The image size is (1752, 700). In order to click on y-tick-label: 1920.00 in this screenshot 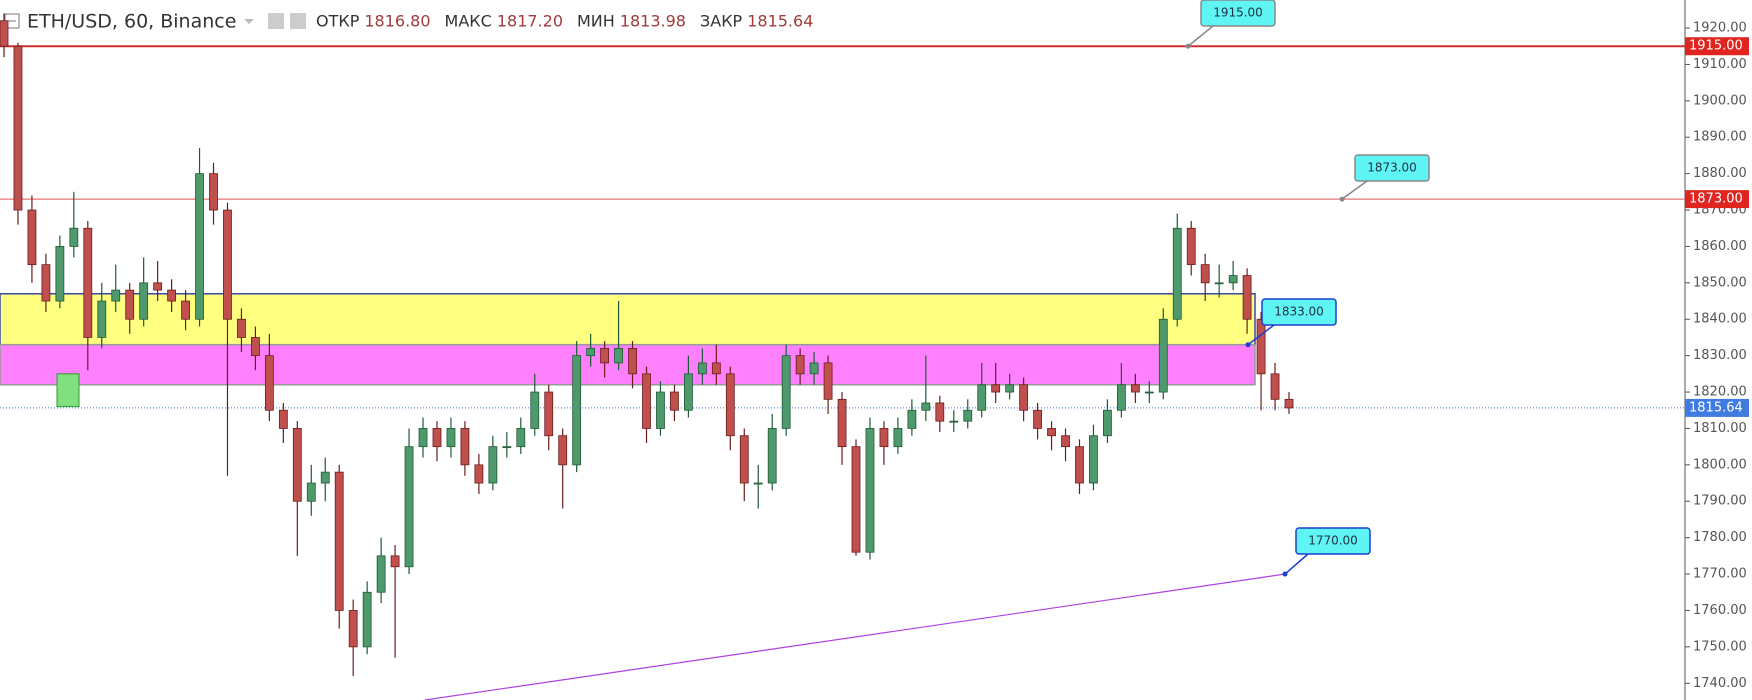, I will do `click(1720, 28)`.